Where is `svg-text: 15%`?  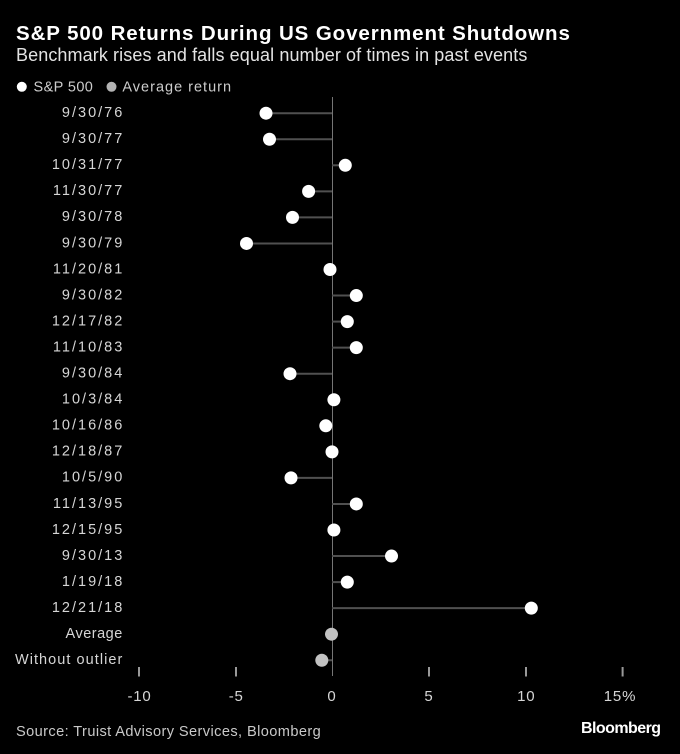 svg-text: 15% is located at coordinates (620, 696).